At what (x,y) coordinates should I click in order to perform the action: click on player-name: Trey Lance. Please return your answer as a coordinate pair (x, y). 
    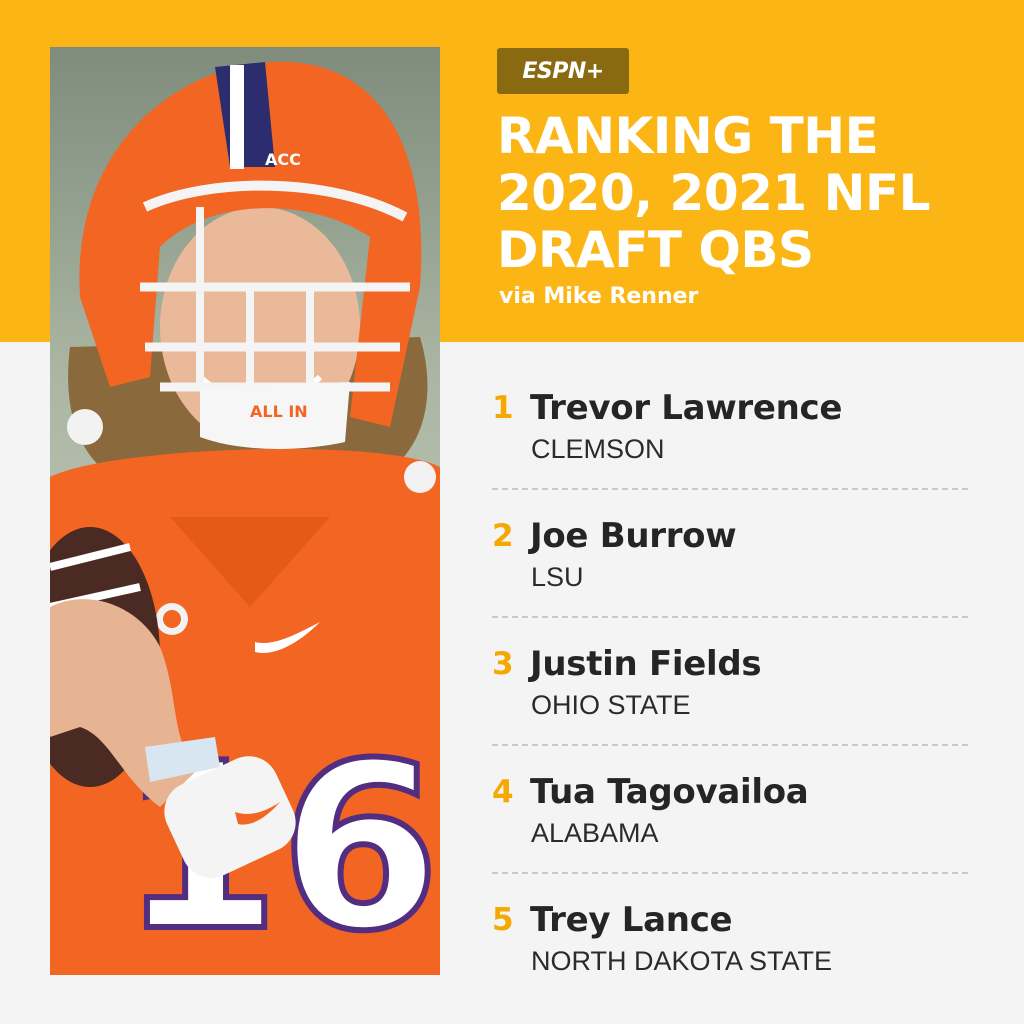
    Looking at the image, I should click on (631, 920).